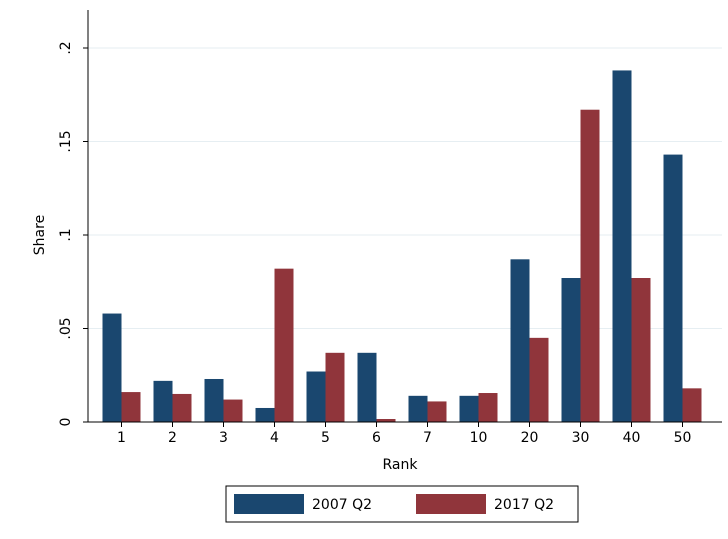  Describe the element at coordinates (66, 234) in the screenshot. I see `y-tick-label: .1` at that location.